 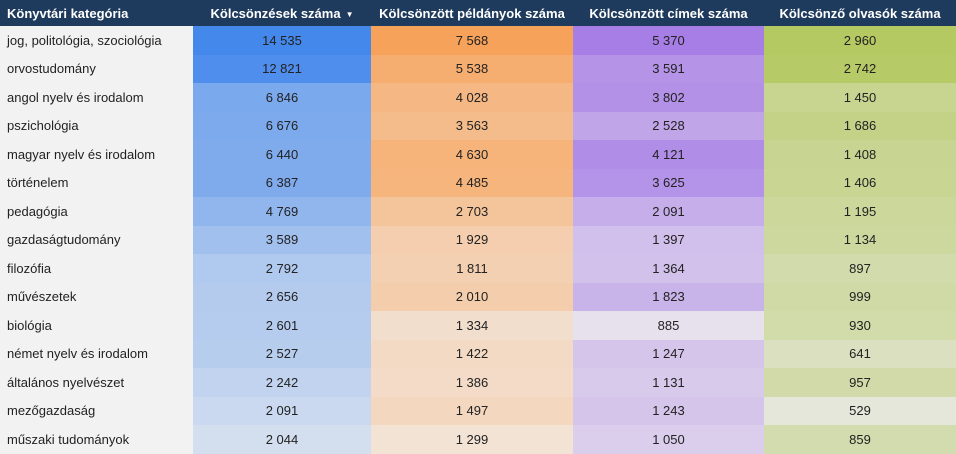 I want to click on sort-desc-icon: ▼, so click(x=349, y=14).